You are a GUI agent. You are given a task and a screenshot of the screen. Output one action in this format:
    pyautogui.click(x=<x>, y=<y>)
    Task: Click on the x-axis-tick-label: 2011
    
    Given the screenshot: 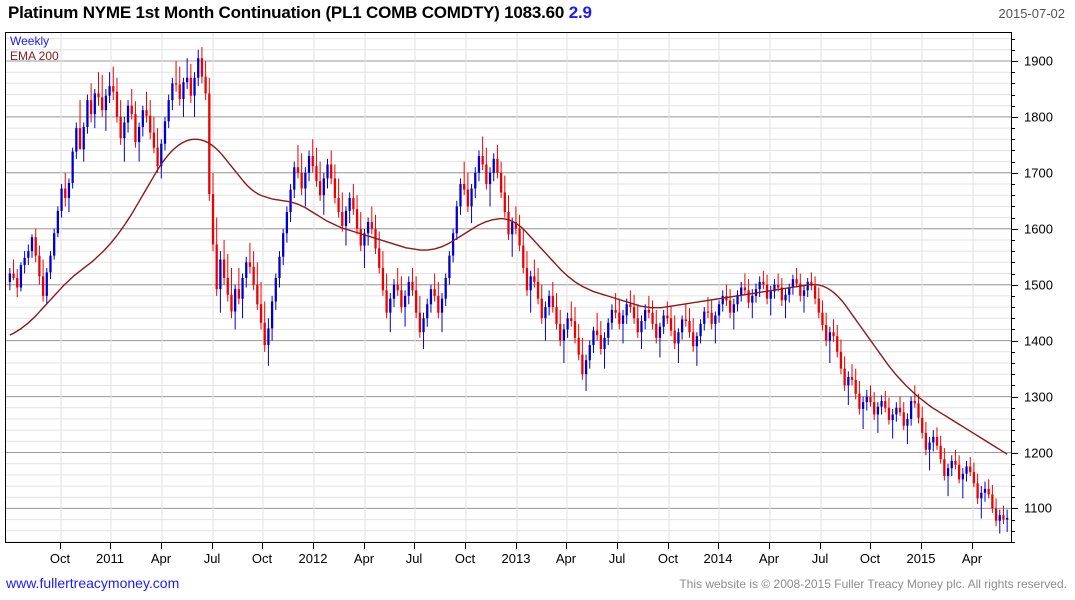 What is the action you would take?
    pyautogui.click(x=110, y=558)
    